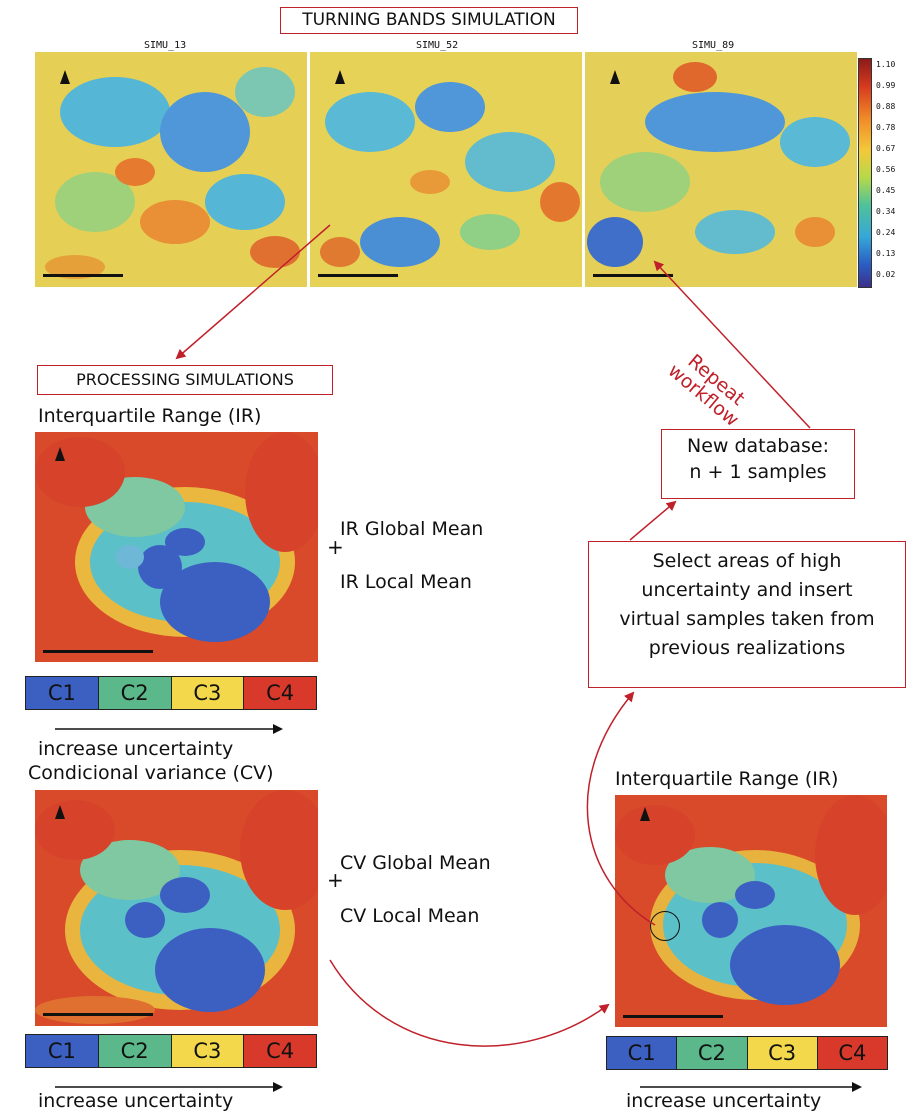 Image resolution: width=907 pixels, height=1115 pixels. Describe the element at coordinates (886, 190) in the screenshot. I see `legend-tick: 0.45` at that location.